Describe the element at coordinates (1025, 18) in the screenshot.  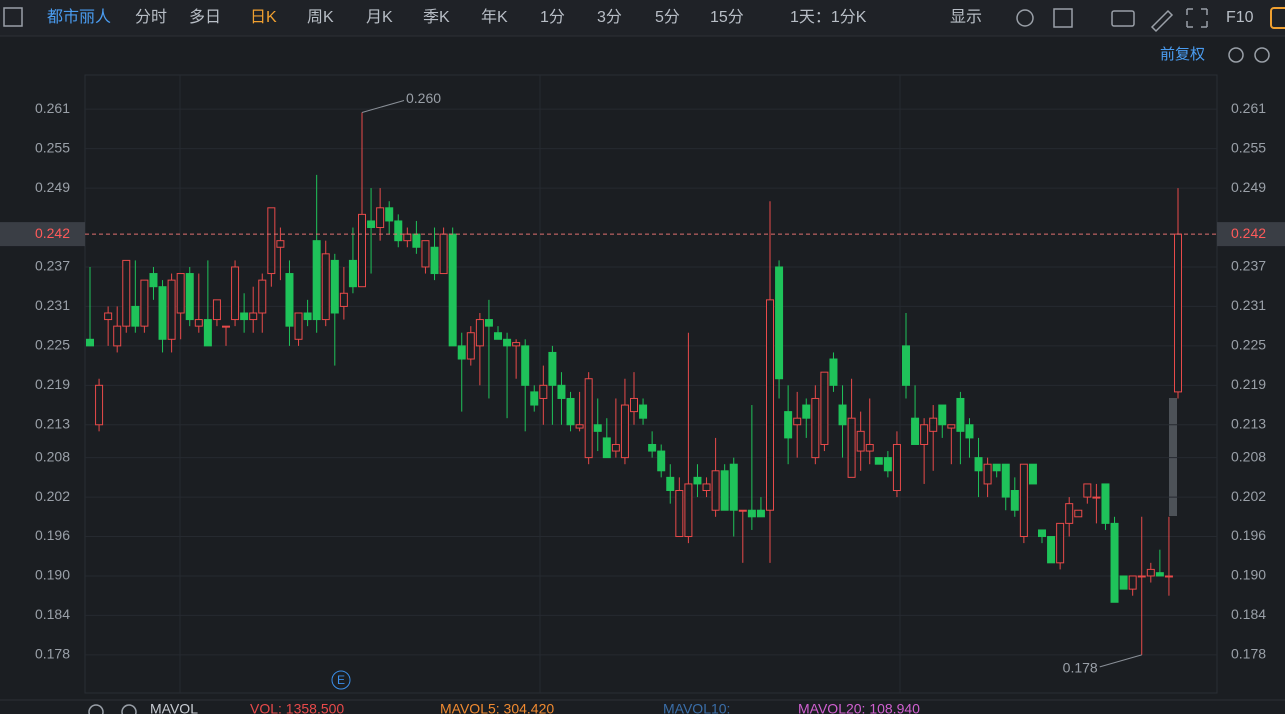
I see `settings-icon` at that location.